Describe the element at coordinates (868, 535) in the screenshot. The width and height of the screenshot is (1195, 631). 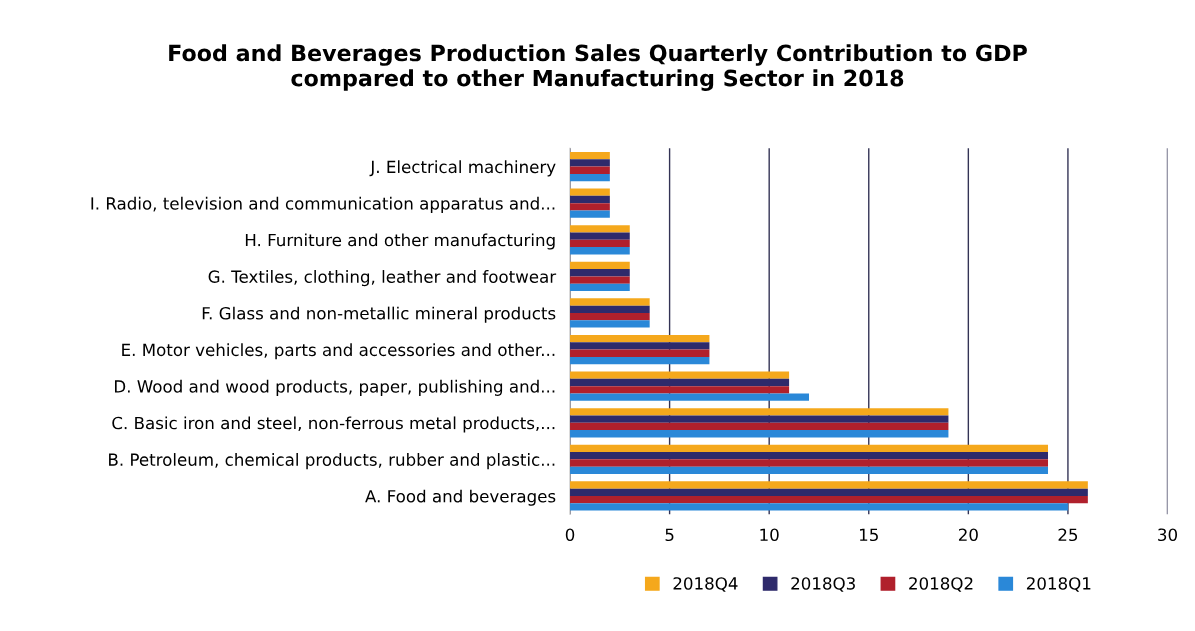
I see `x-tick-label: 15` at that location.